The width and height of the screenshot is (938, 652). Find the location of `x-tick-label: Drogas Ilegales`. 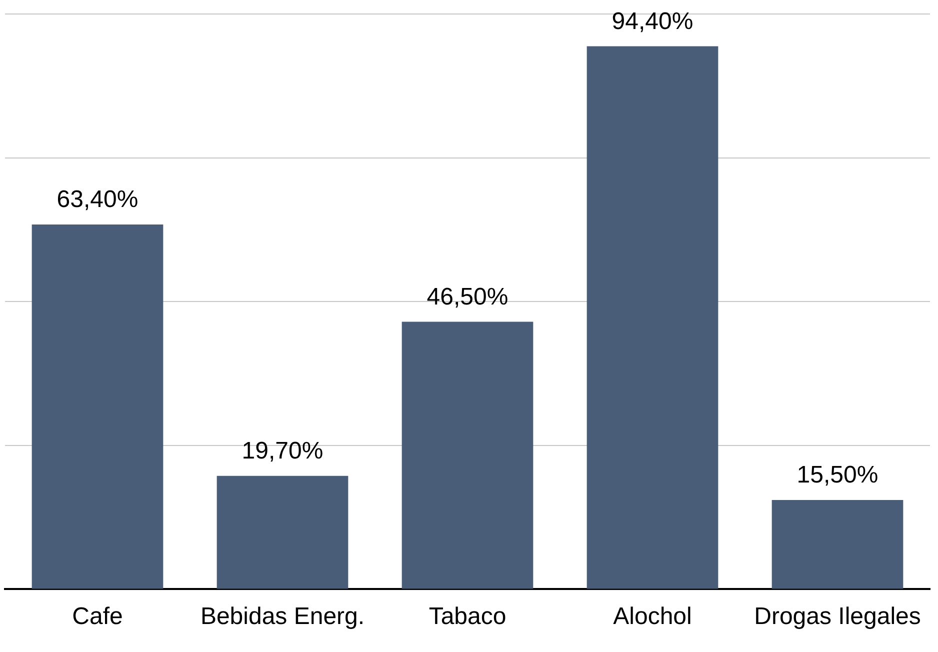

x-tick-label: Drogas Ilegales is located at coordinates (837, 616).